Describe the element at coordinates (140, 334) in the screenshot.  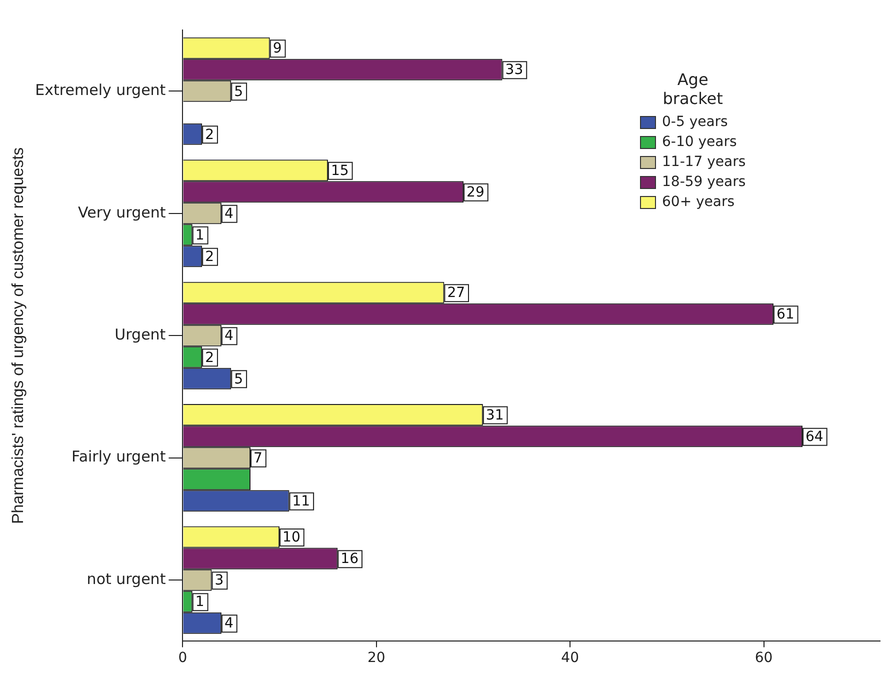
I see `y-tick-label: Urgent` at that location.